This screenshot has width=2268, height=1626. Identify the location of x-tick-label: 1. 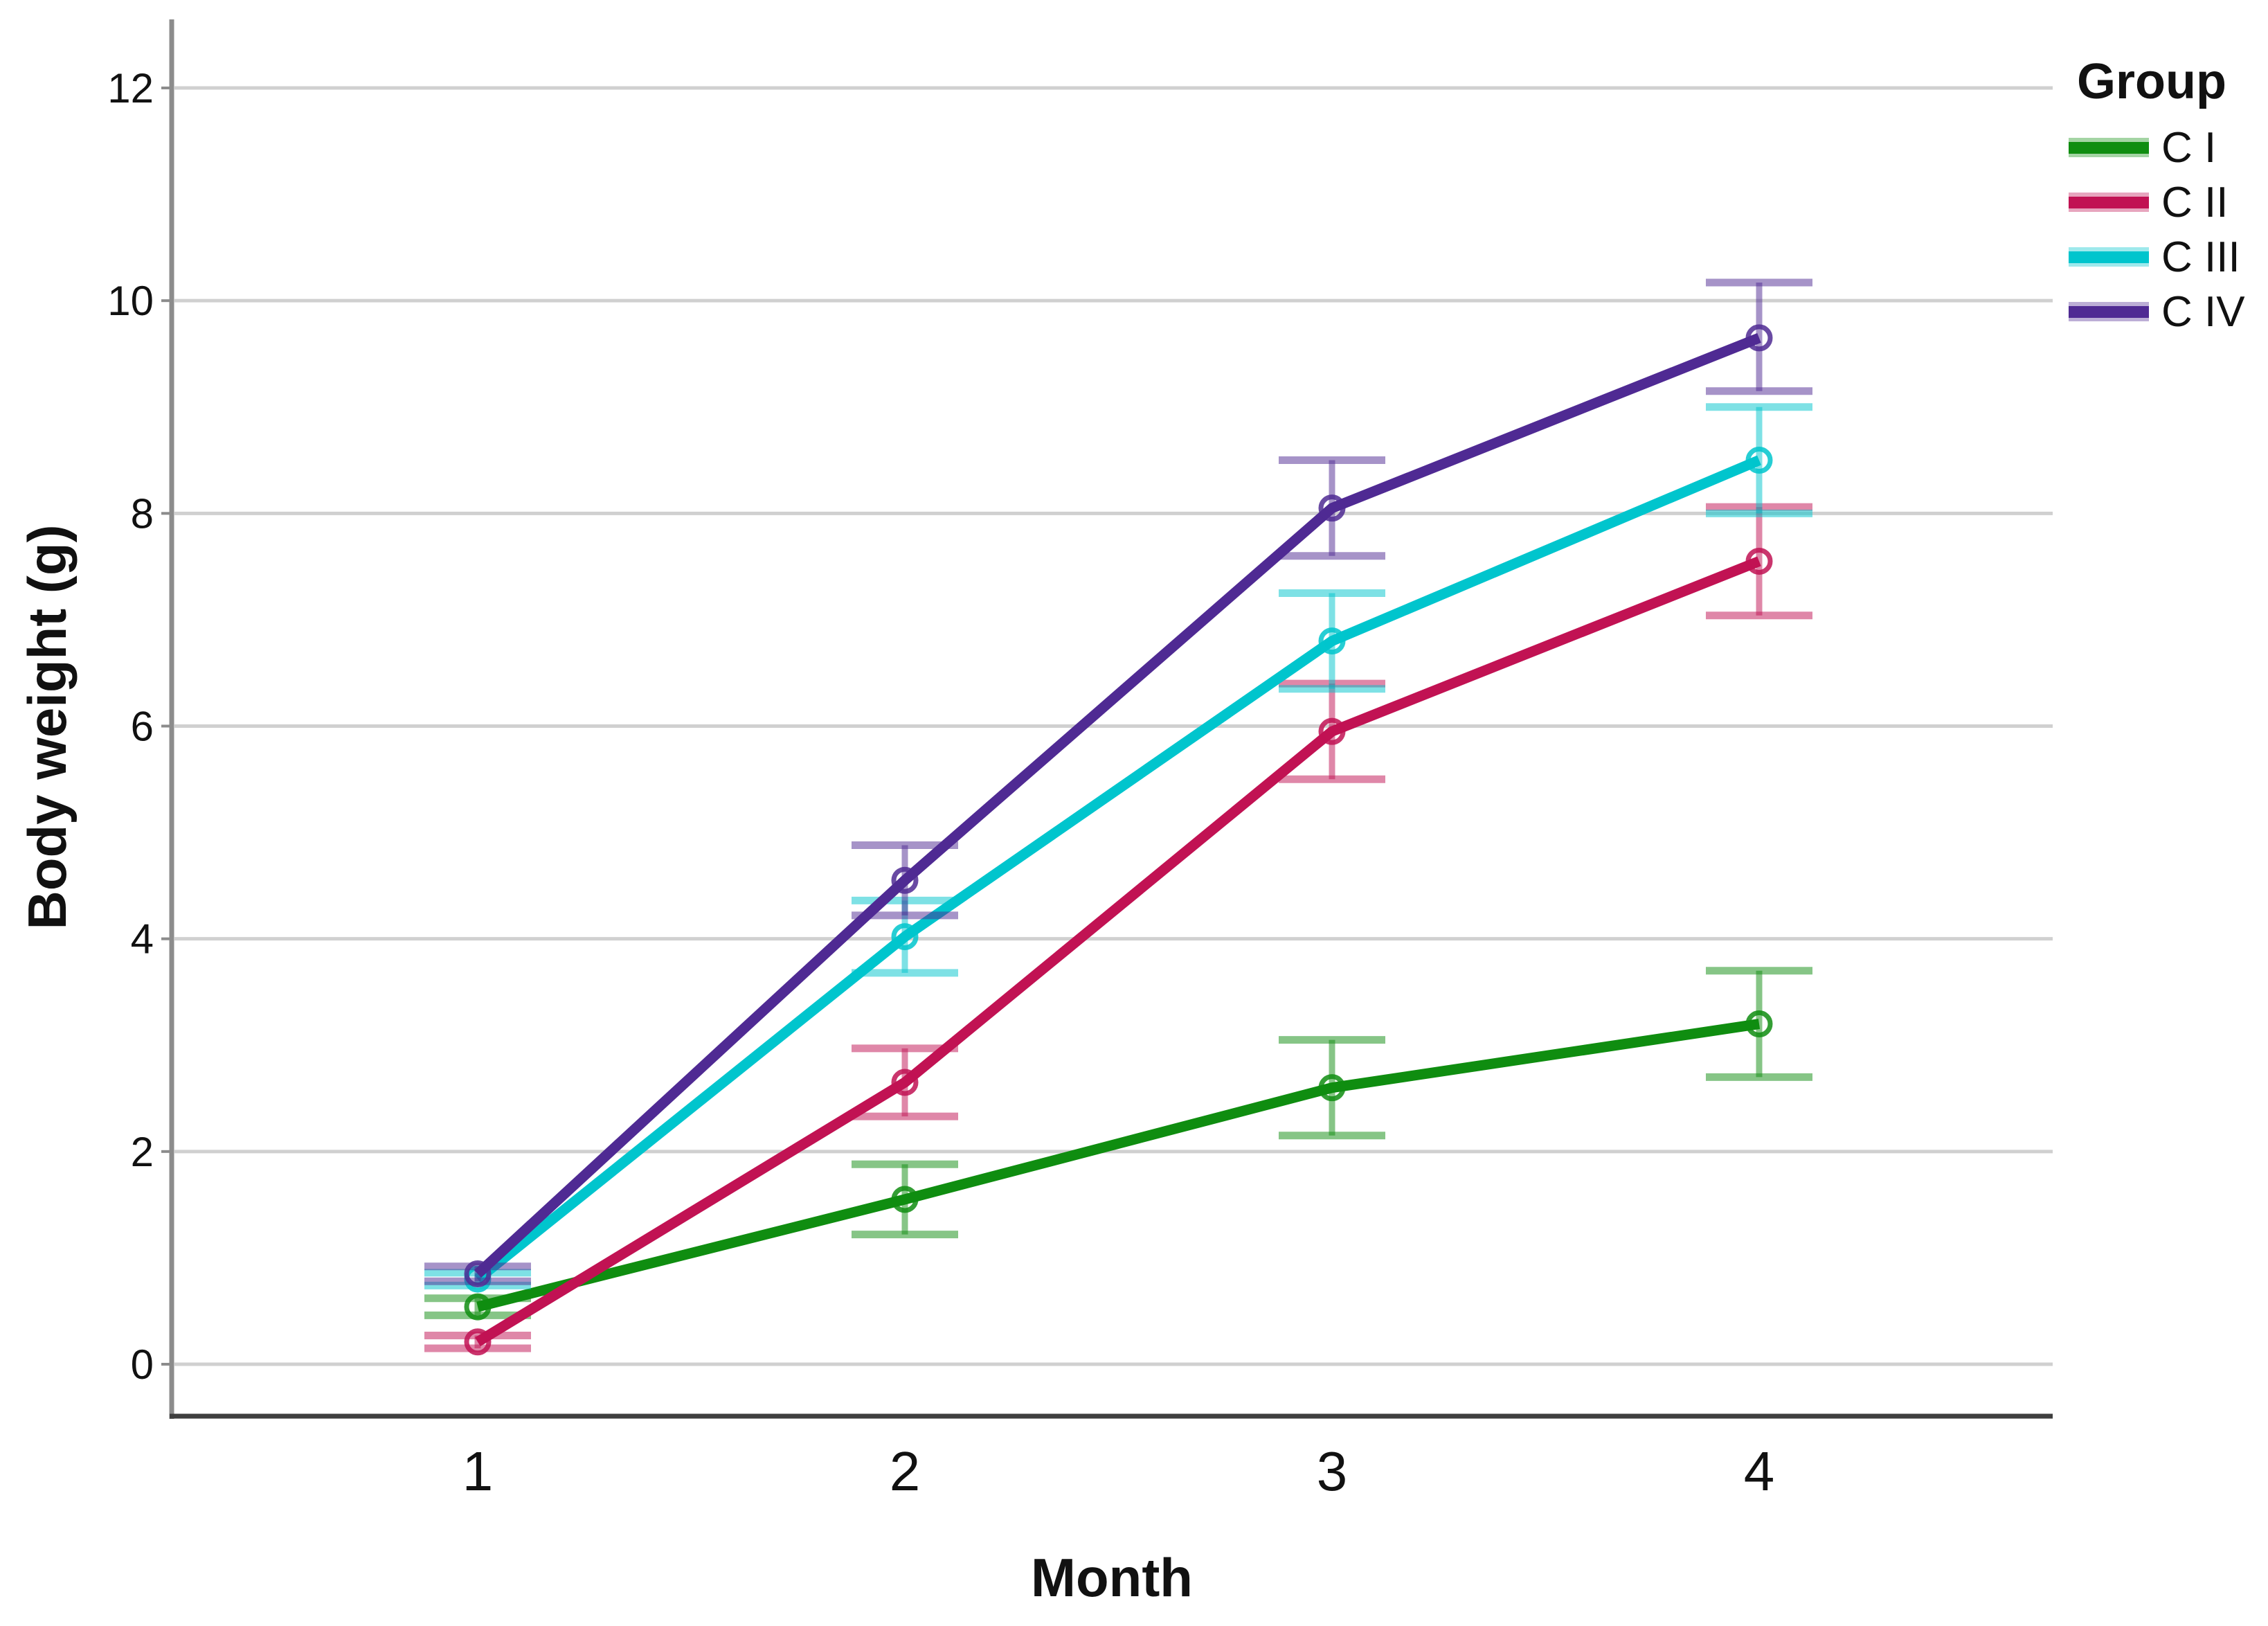
(478, 1471).